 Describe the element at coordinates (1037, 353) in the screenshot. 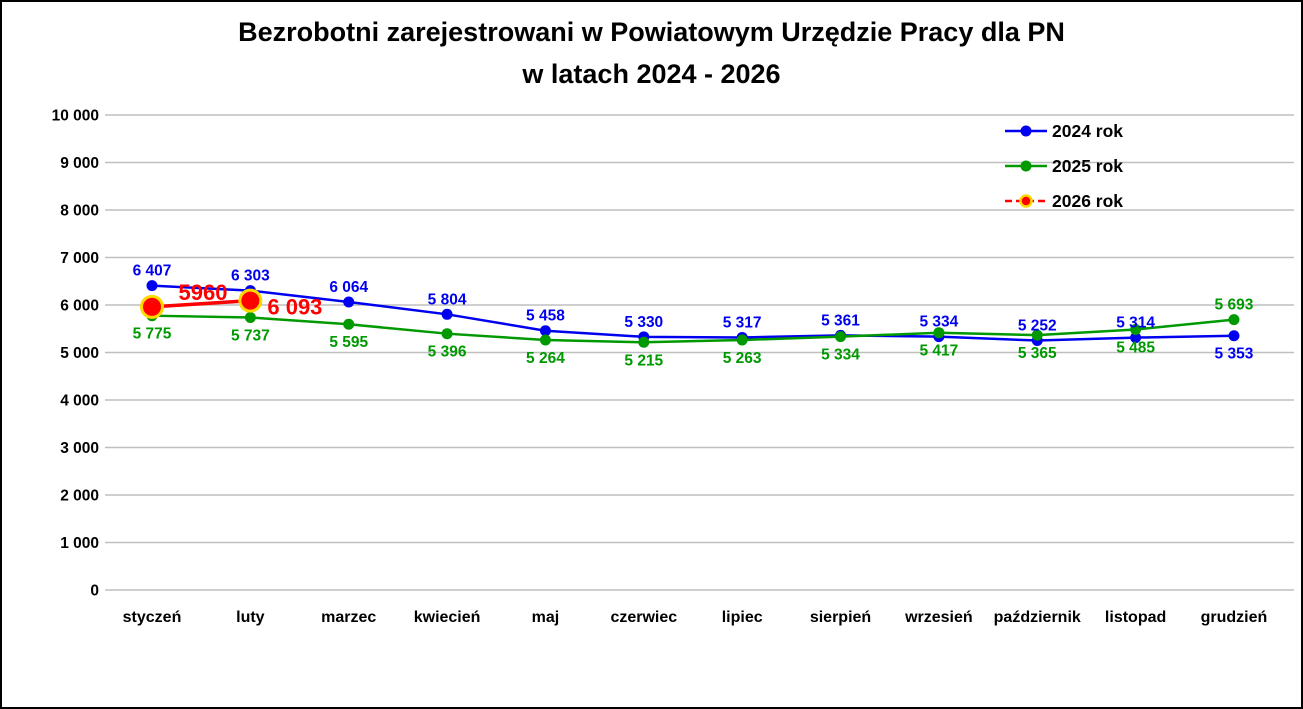

I see `data-label: 5 365` at that location.